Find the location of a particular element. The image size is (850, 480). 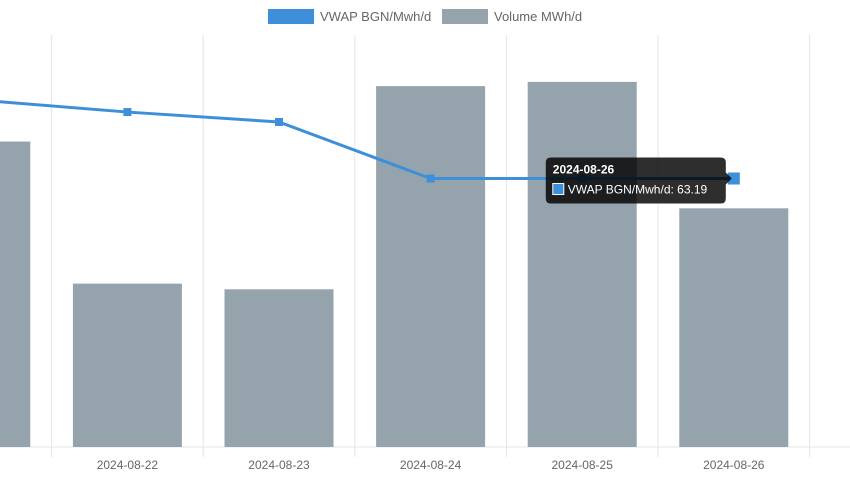

tooltip: 2024-08-26 VWAP BGN/Mwh/d: 63.19 is located at coordinates (638, 180).